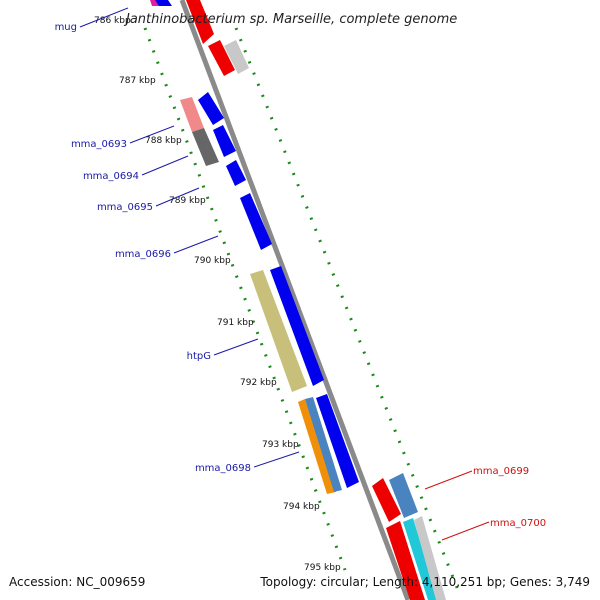 The image size is (600, 600). I want to click on gene-label-mma-0700: mma_0700, so click(518, 523).